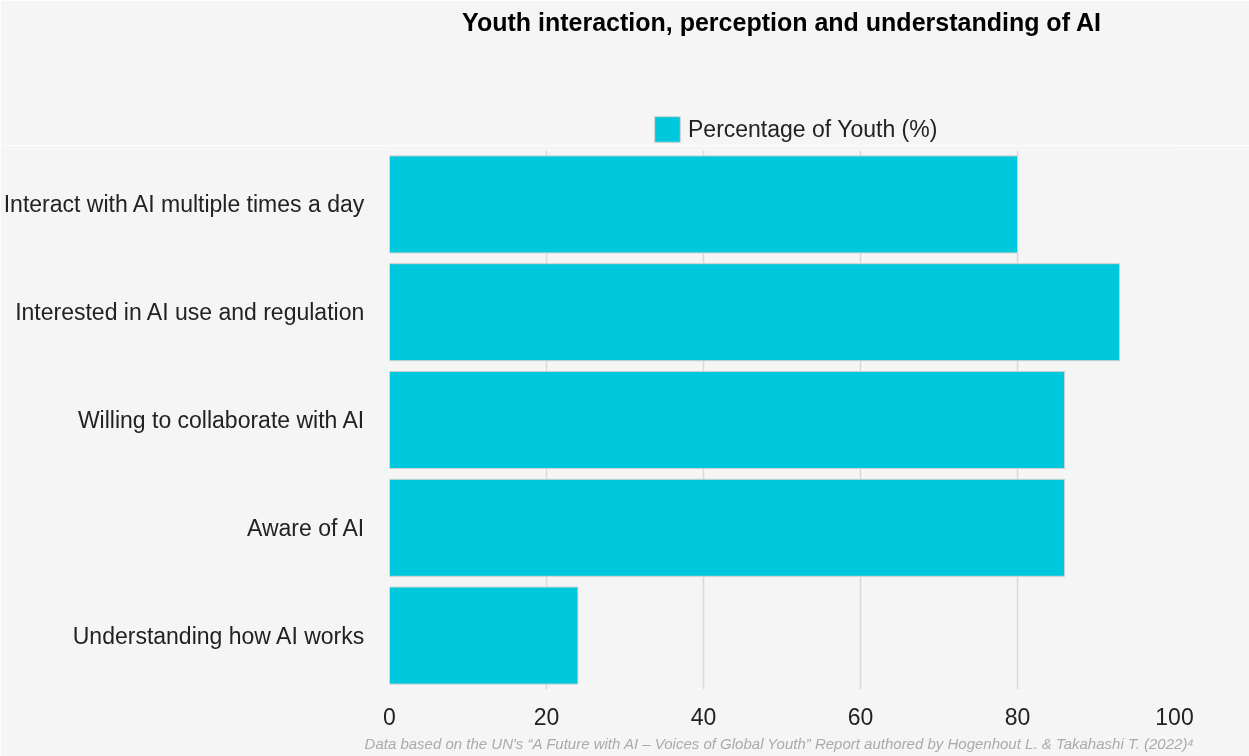 Image resolution: width=1249 pixels, height=756 pixels. I want to click on y-tick-label: Willing to collaborate with AI, so click(221, 420).